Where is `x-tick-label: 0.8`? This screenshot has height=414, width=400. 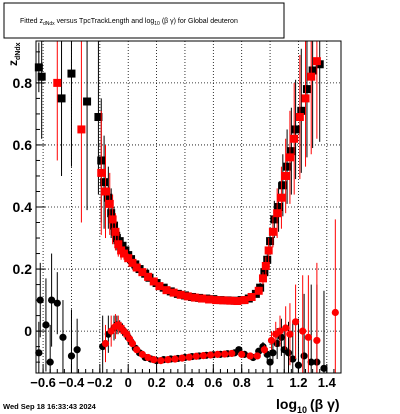 x-tick-label: 0.8 is located at coordinates (242, 382).